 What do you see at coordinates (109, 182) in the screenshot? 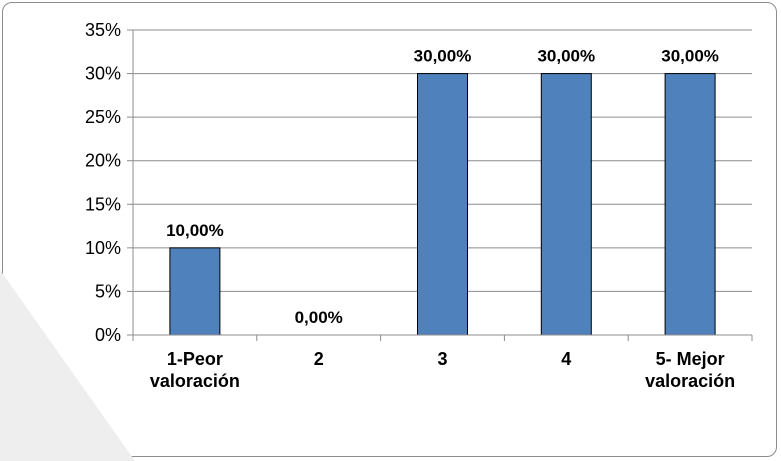
I see `y-axis-ticks: 0% 5% 10% 15% 20% 25% 30% 35%` at bounding box center [109, 182].